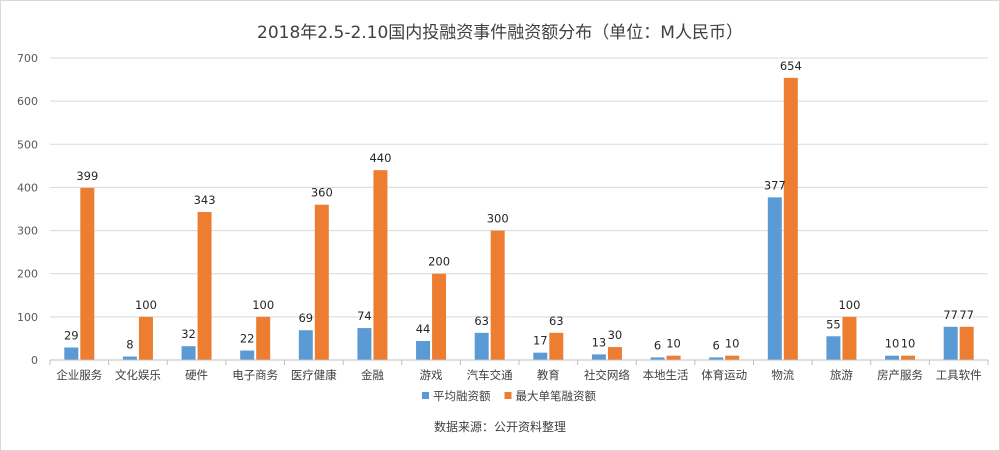 This screenshot has width=1000, height=451. Describe the element at coordinates (27, 144) in the screenshot. I see `y-tick-label: 500` at that location.